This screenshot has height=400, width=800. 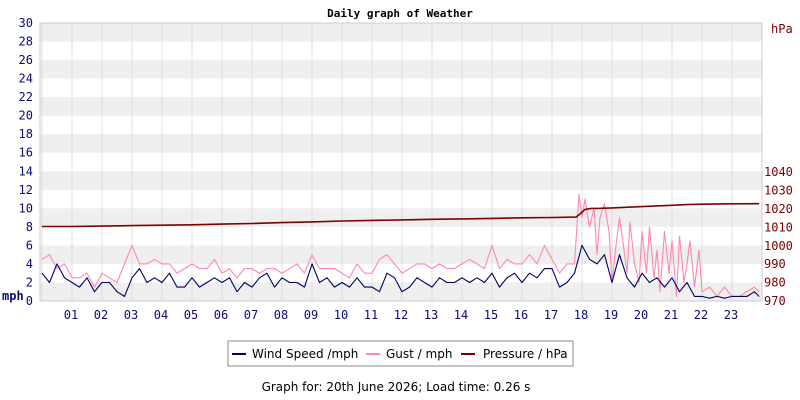 I want to click on right-tick-label: 1030, so click(x=778, y=191).